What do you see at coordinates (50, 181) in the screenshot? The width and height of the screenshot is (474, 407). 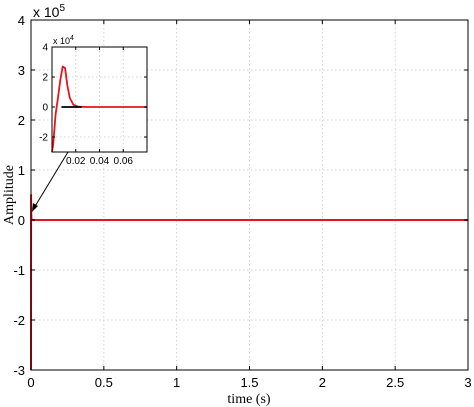 I see `annotation-arrow` at bounding box center [50, 181].